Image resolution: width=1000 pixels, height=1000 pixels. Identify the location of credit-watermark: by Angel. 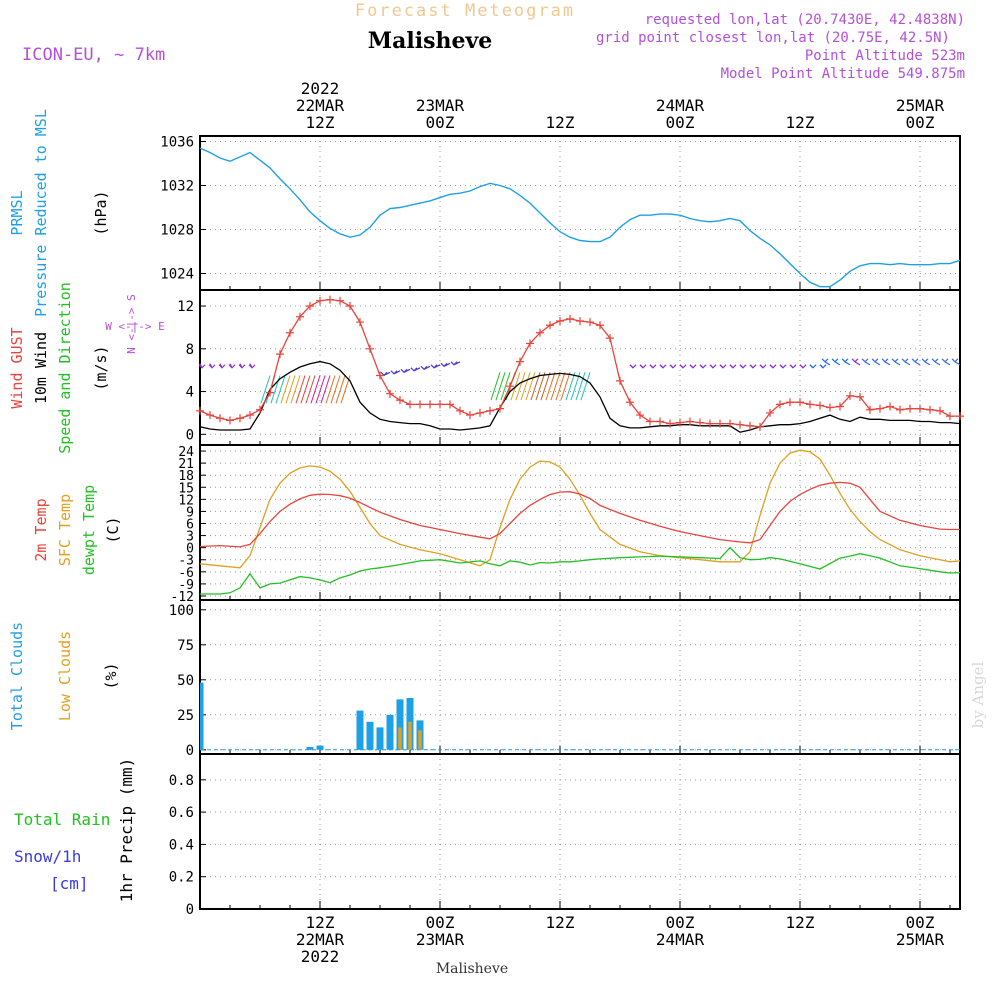
(978, 694).